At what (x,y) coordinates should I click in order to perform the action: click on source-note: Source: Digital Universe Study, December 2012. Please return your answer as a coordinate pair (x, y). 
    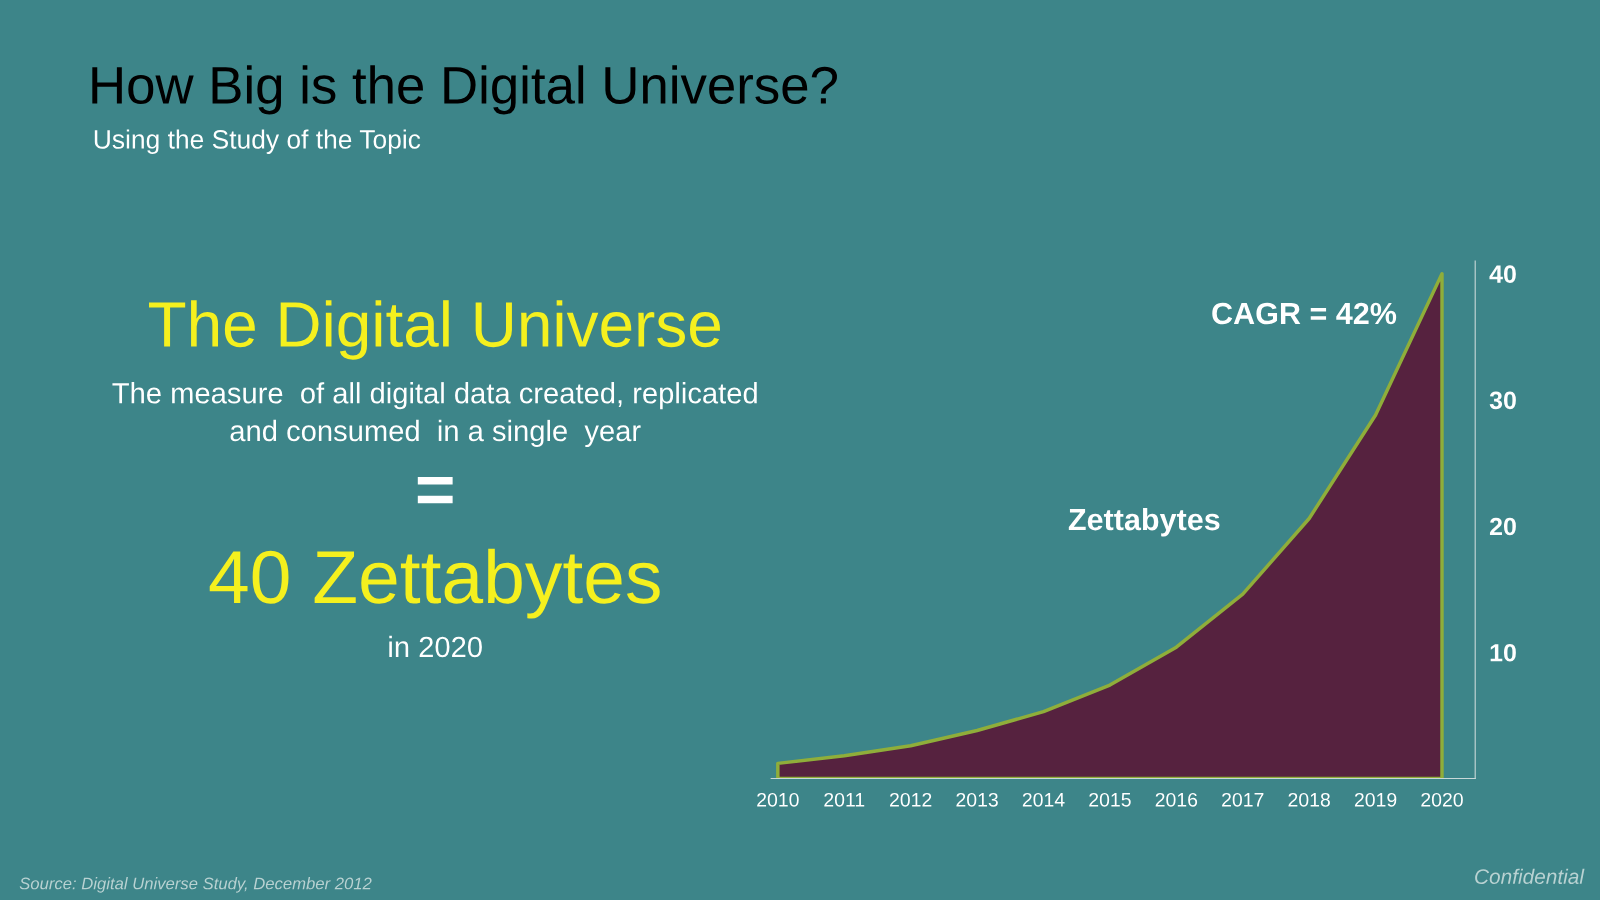
    Looking at the image, I should click on (195, 885).